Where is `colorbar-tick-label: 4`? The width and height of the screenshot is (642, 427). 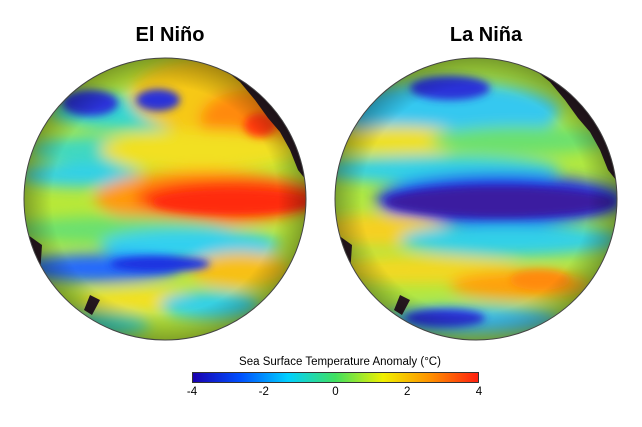 colorbar-tick-label: 4 is located at coordinates (479, 392).